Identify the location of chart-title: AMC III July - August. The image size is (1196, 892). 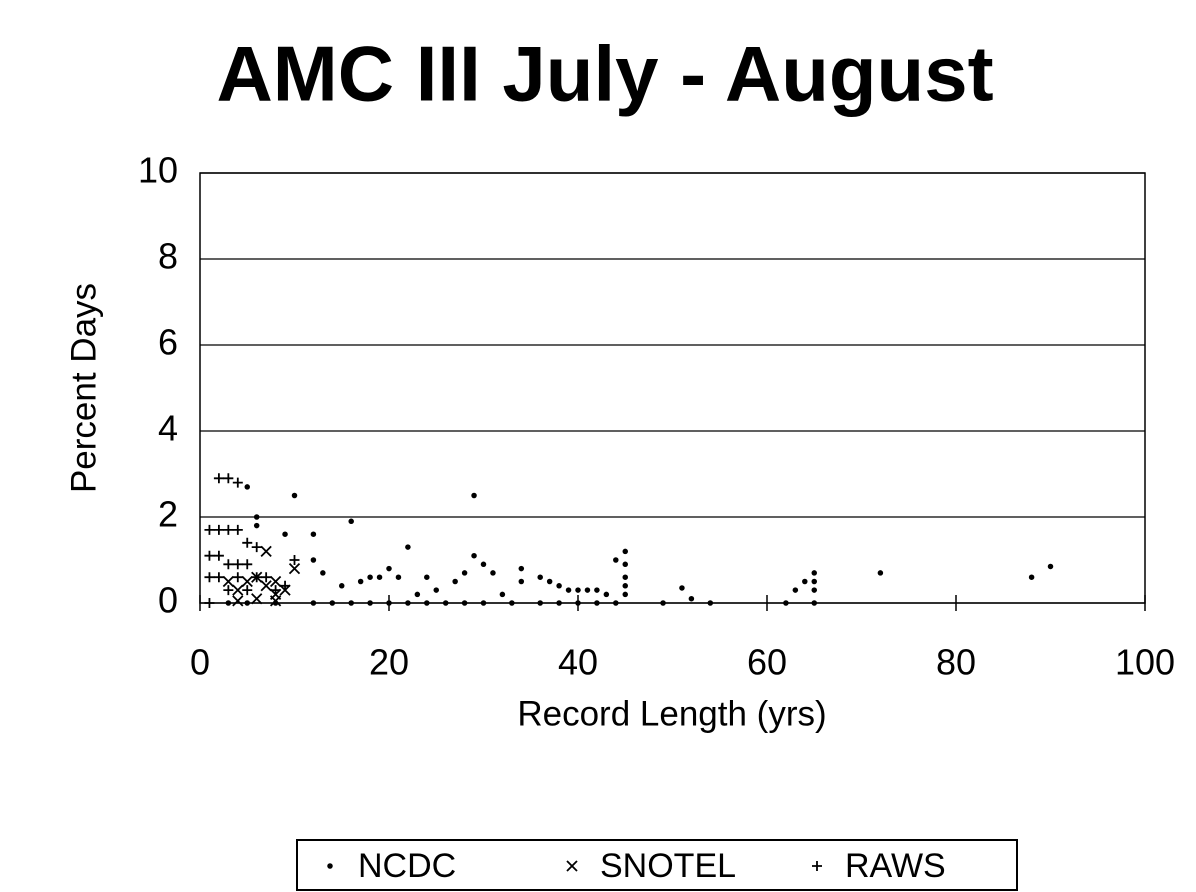
(604, 74).